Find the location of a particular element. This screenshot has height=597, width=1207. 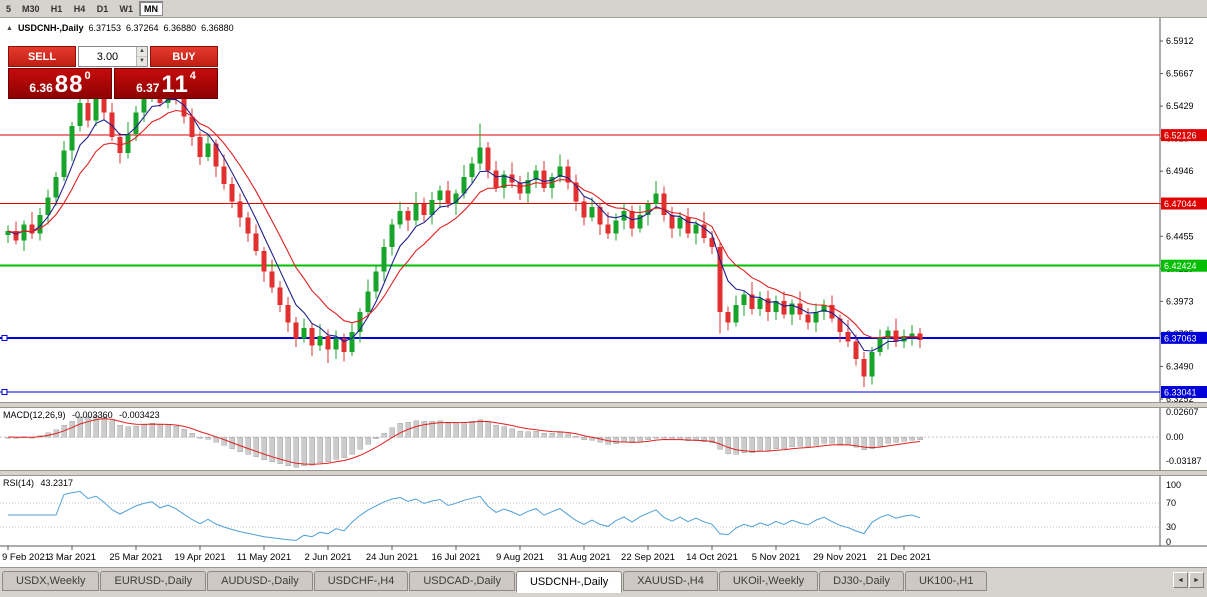

svg-text: 100 is located at coordinates (1173, 485).